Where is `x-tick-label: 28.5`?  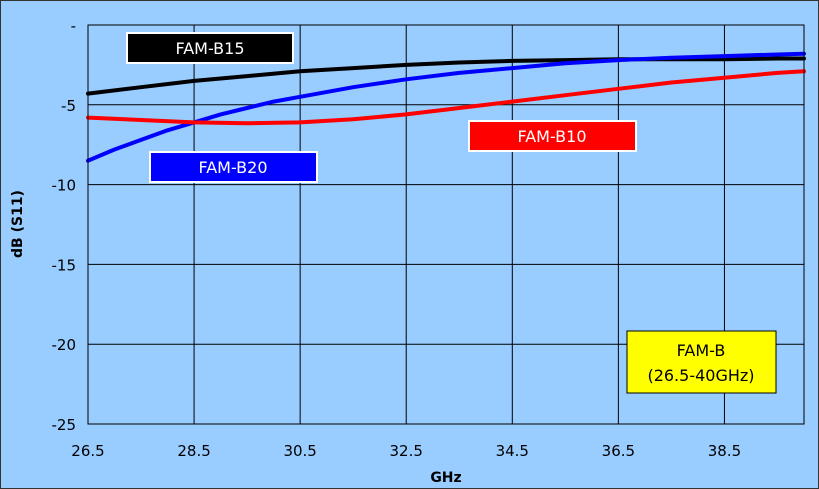 x-tick-label: 28.5 is located at coordinates (193, 451).